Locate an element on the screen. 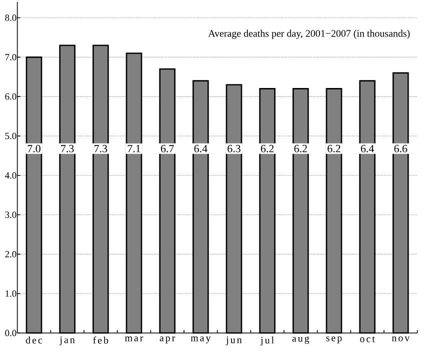 This screenshot has height=354, width=436. data-label: 6.3 is located at coordinates (234, 148).